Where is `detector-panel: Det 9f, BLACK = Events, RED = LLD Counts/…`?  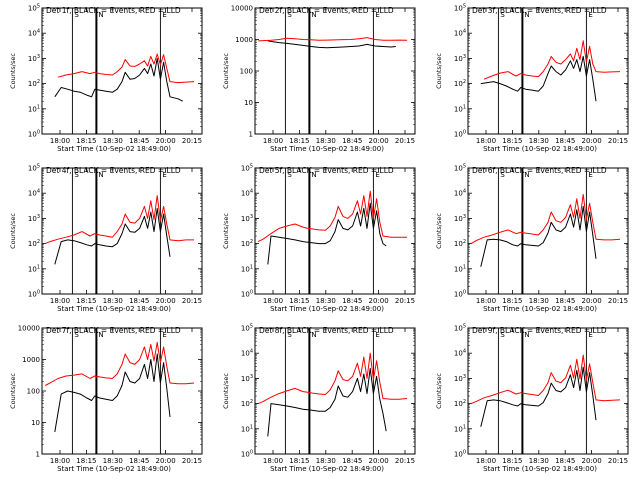 detector-panel: Det 9f, BLACK = Events, RED = LLD Counts/… is located at coordinates (532, 398).